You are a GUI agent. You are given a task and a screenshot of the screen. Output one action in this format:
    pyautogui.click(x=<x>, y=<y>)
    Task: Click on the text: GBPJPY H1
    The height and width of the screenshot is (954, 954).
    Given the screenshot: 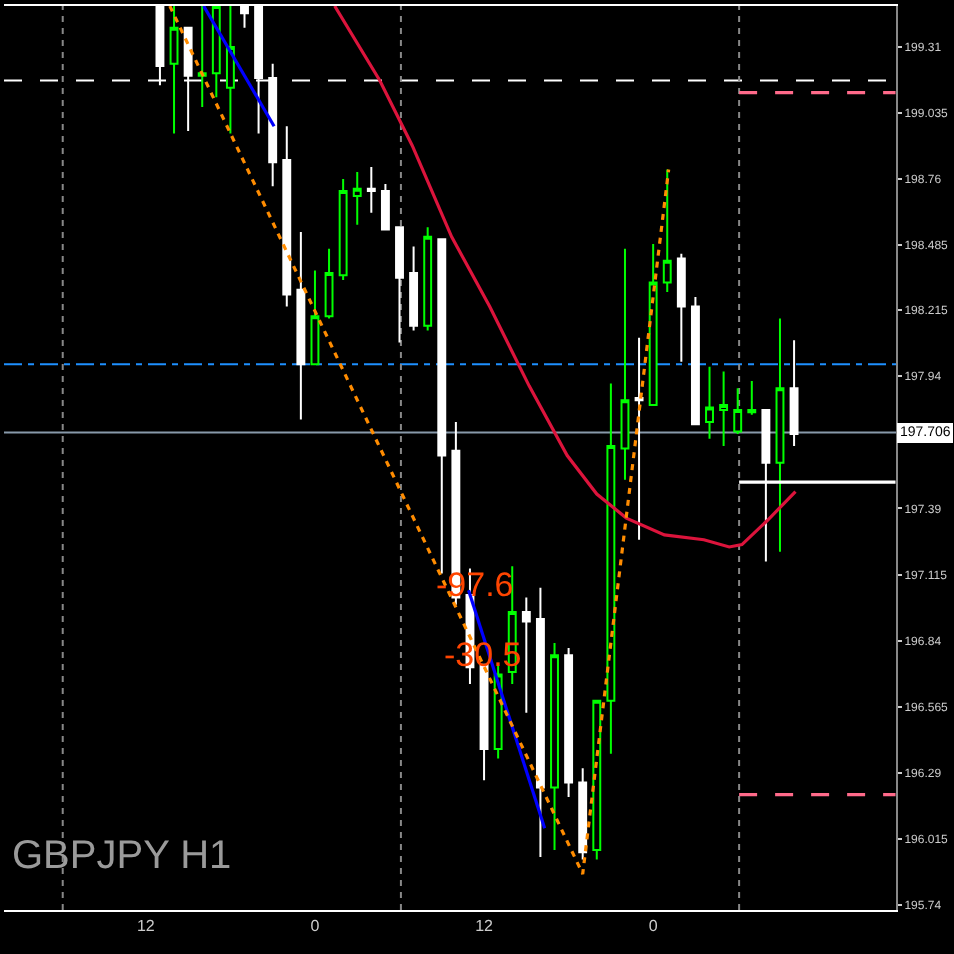 What is the action you would take?
    pyautogui.click(x=122, y=856)
    